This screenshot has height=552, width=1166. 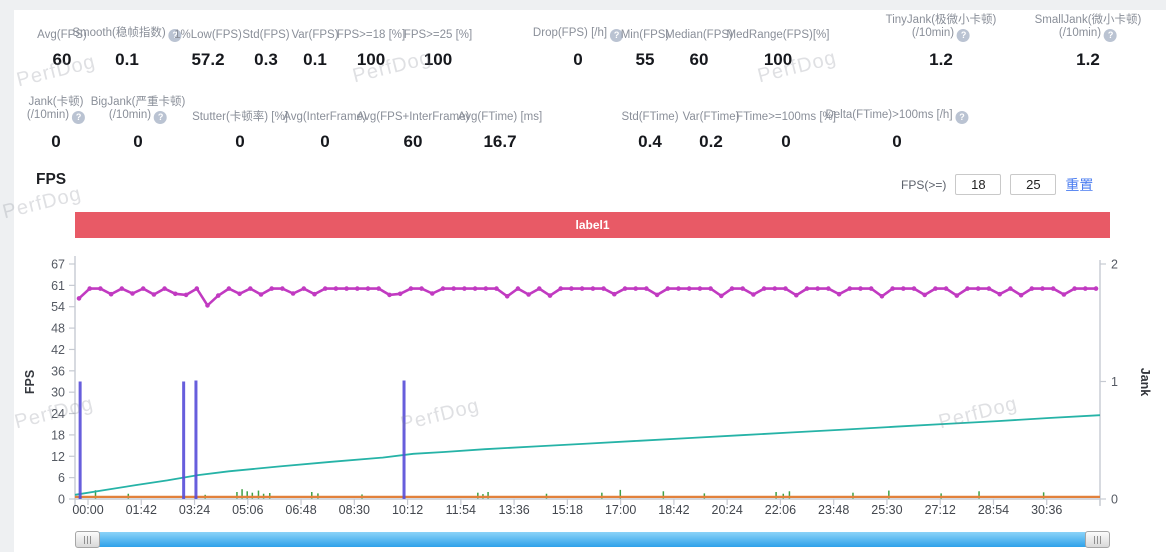 What do you see at coordinates (266, 59) in the screenshot?
I see `stat-value: 0.3` at bounding box center [266, 59].